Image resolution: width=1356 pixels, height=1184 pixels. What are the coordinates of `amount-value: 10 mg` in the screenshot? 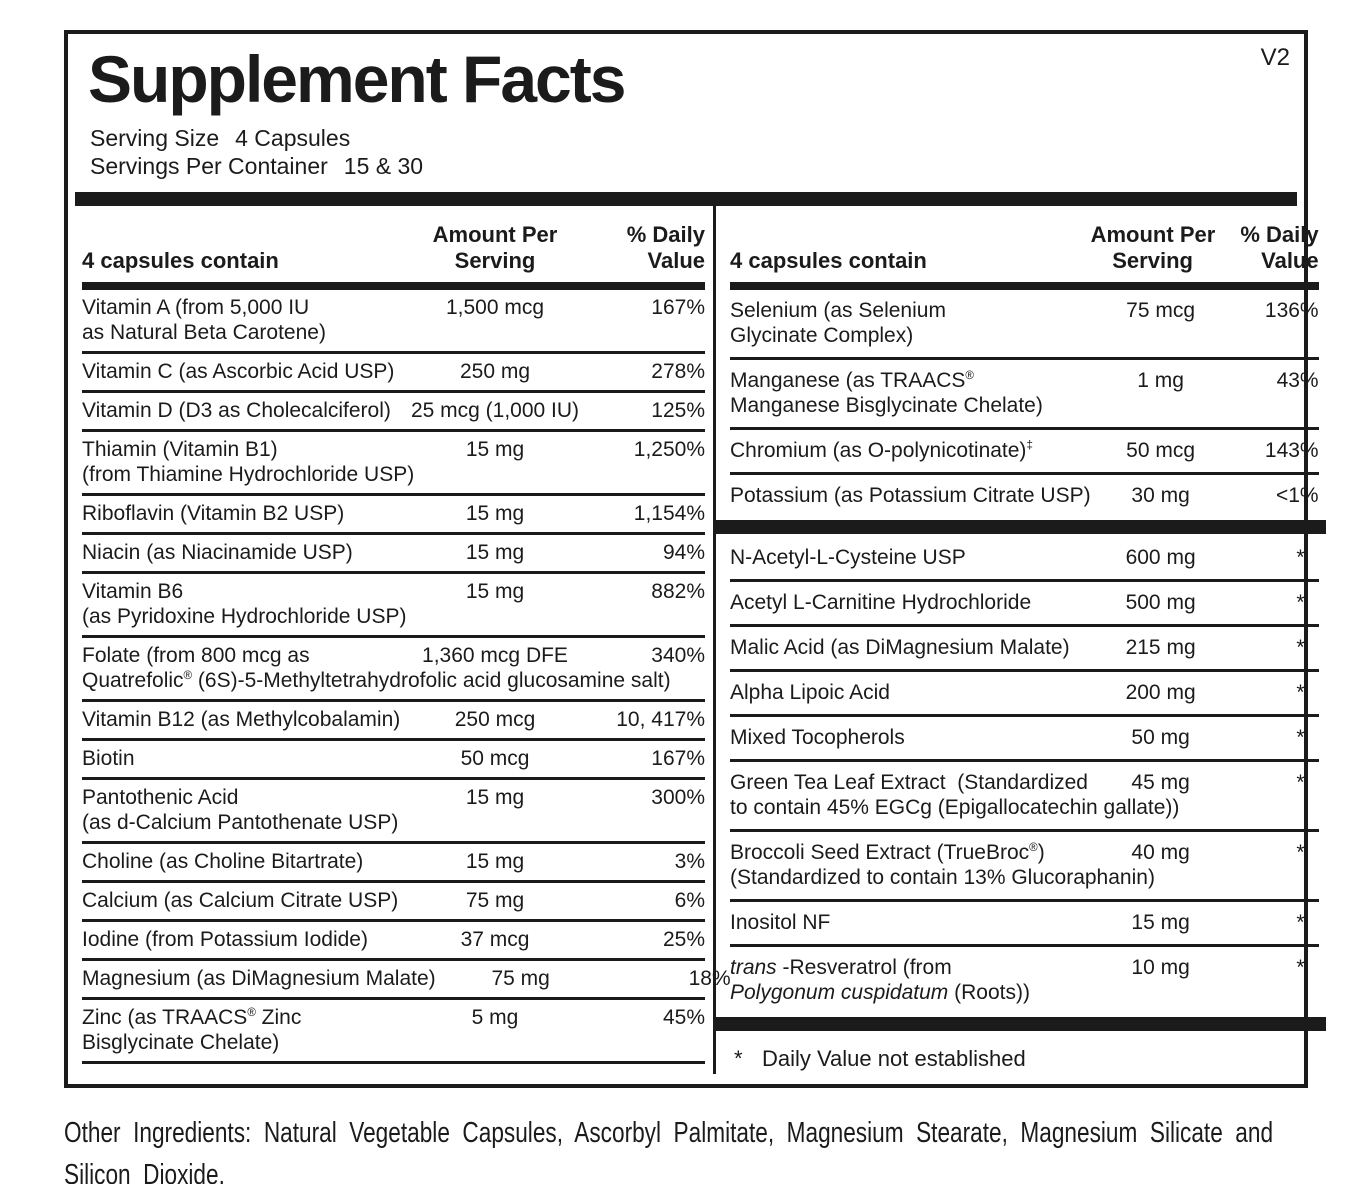 It's located at (1160, 967).